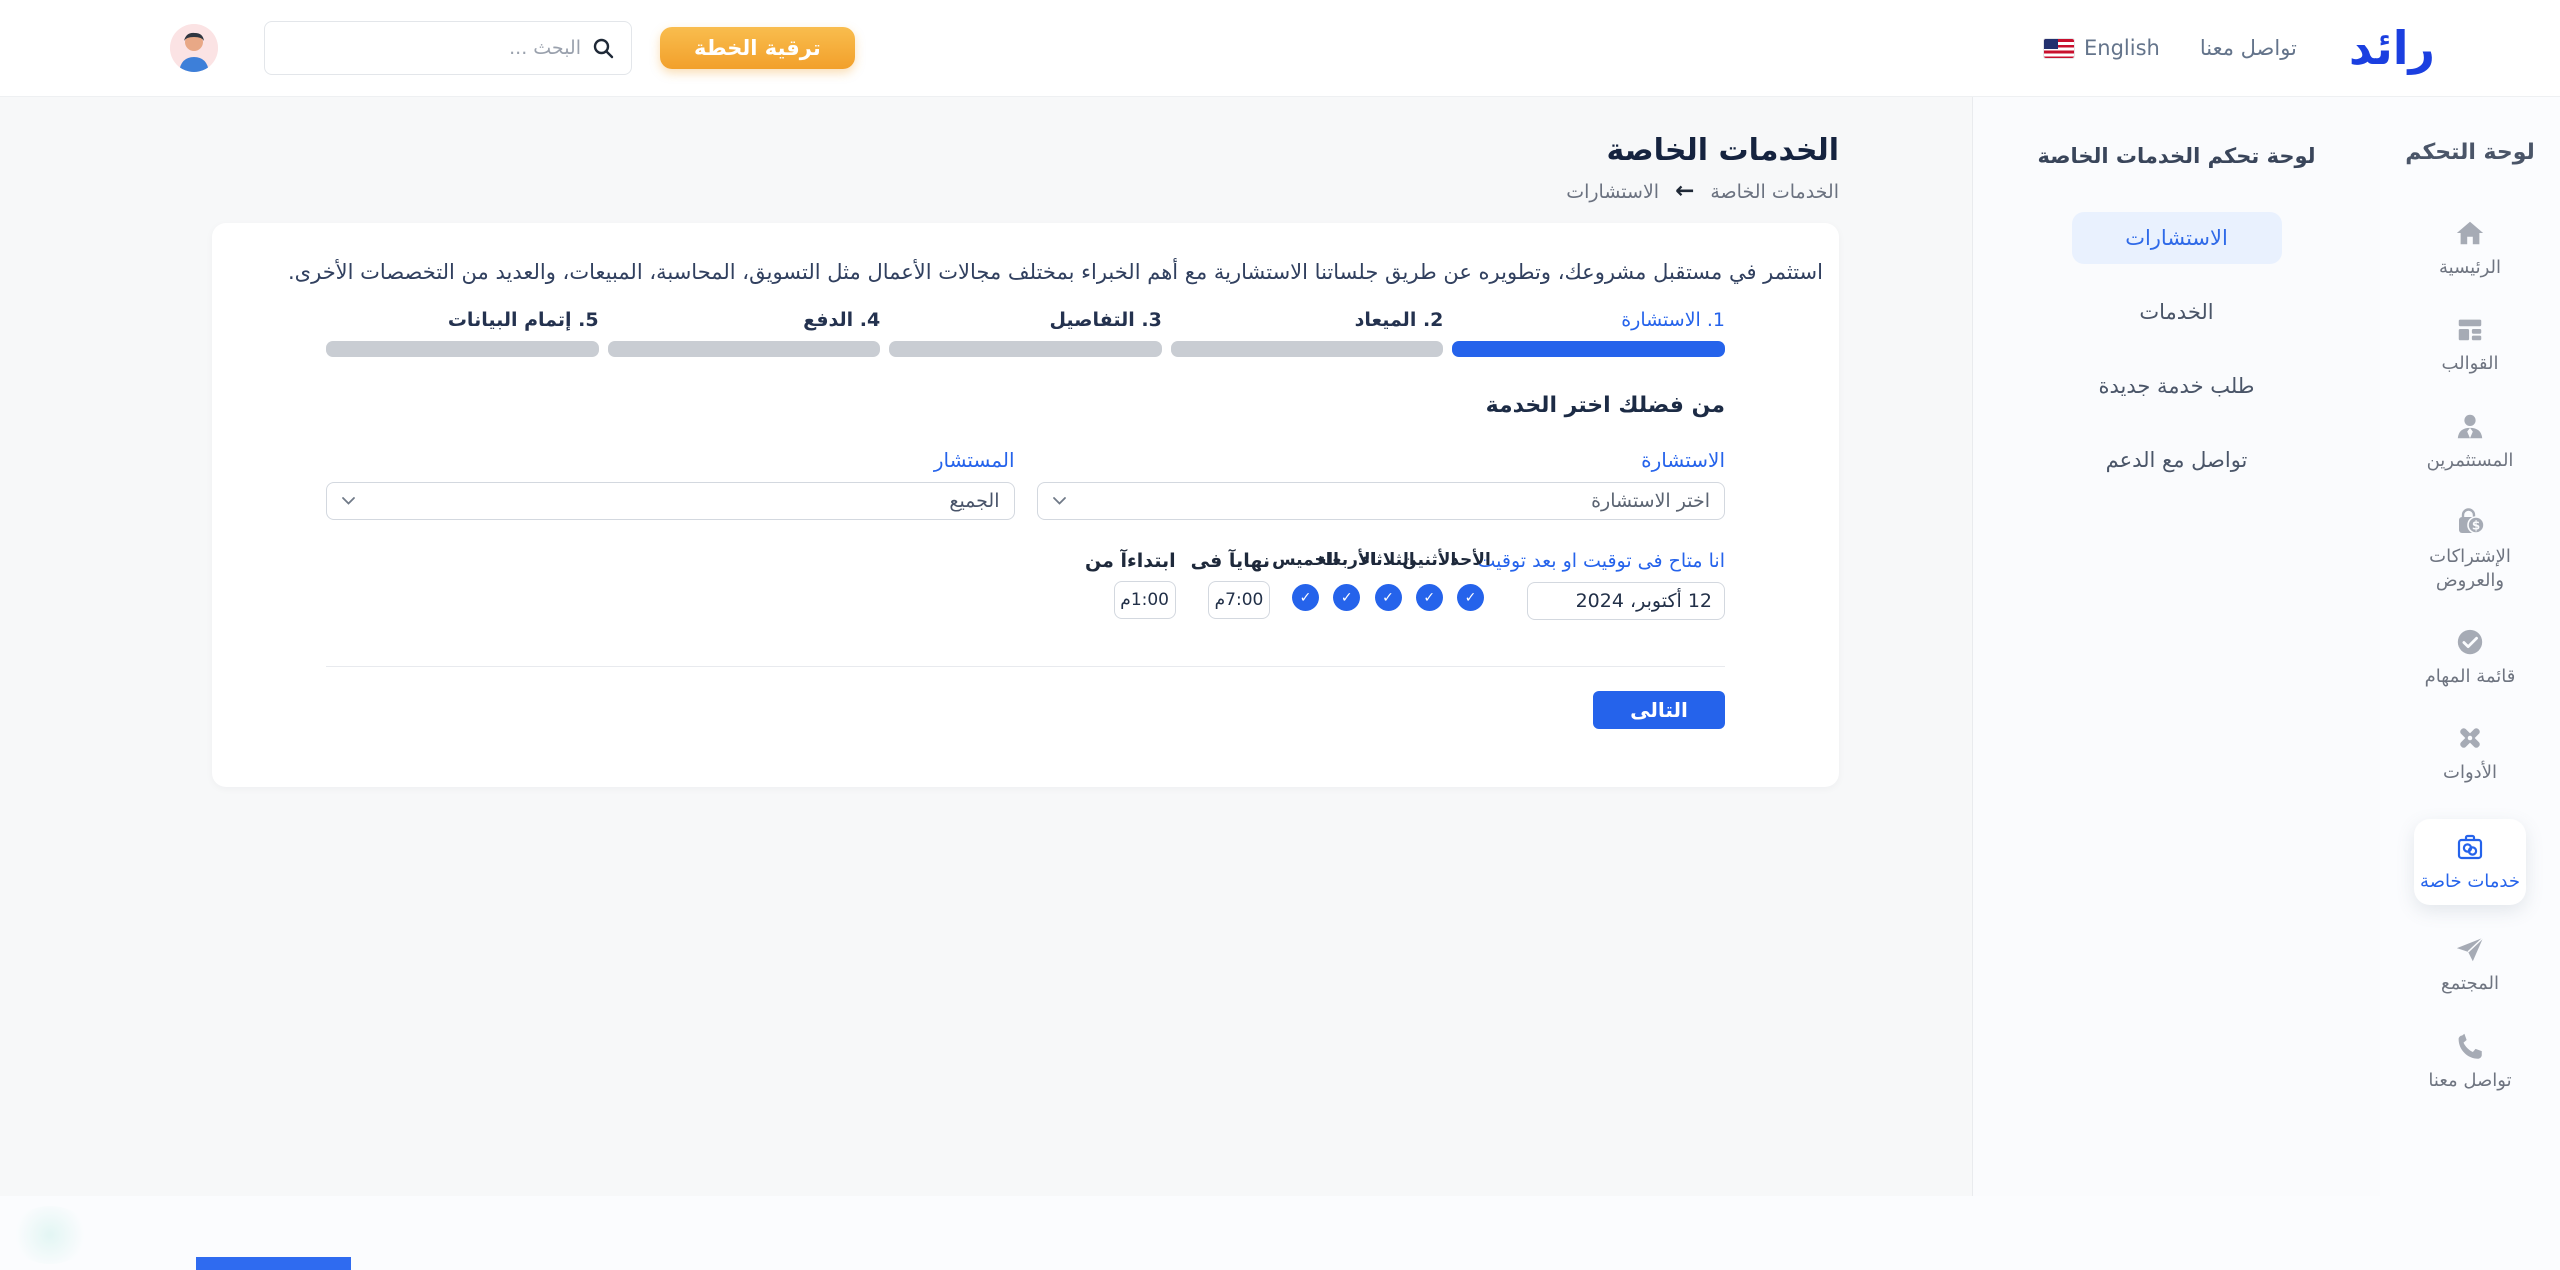 The width and height of the screenshot is (2560, 1270). Describe the element at coordinates (1605, 406) in the screenshot. I see `form-section-title: من فضلك اختر الخدمة` at that location.